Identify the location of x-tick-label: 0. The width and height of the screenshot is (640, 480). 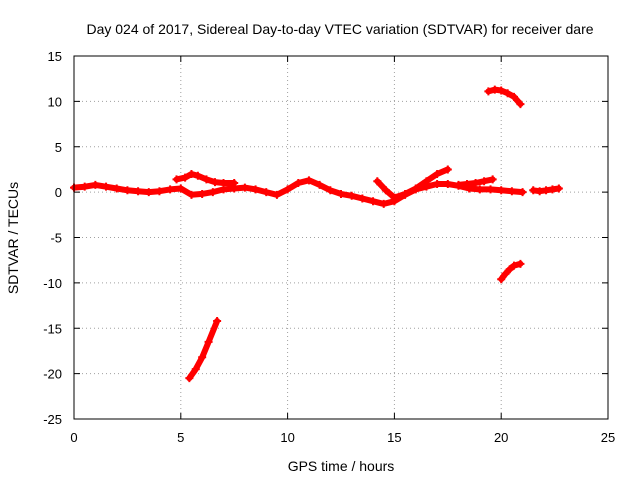
(73, 437).